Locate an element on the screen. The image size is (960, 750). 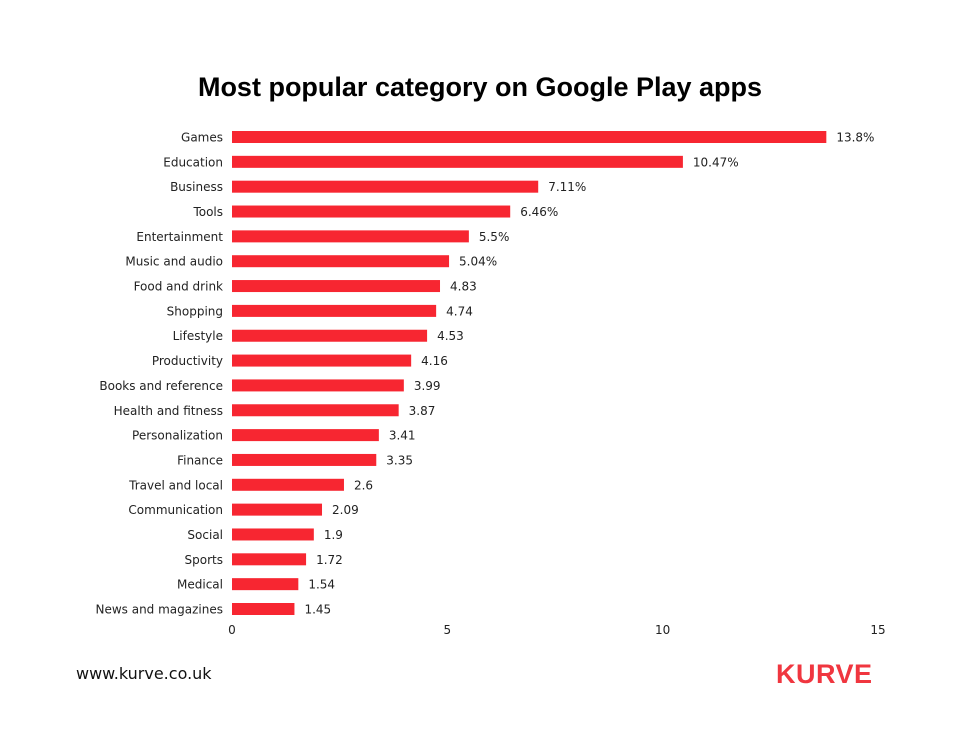
category-label: Finance is located at coordinates (200, 460).